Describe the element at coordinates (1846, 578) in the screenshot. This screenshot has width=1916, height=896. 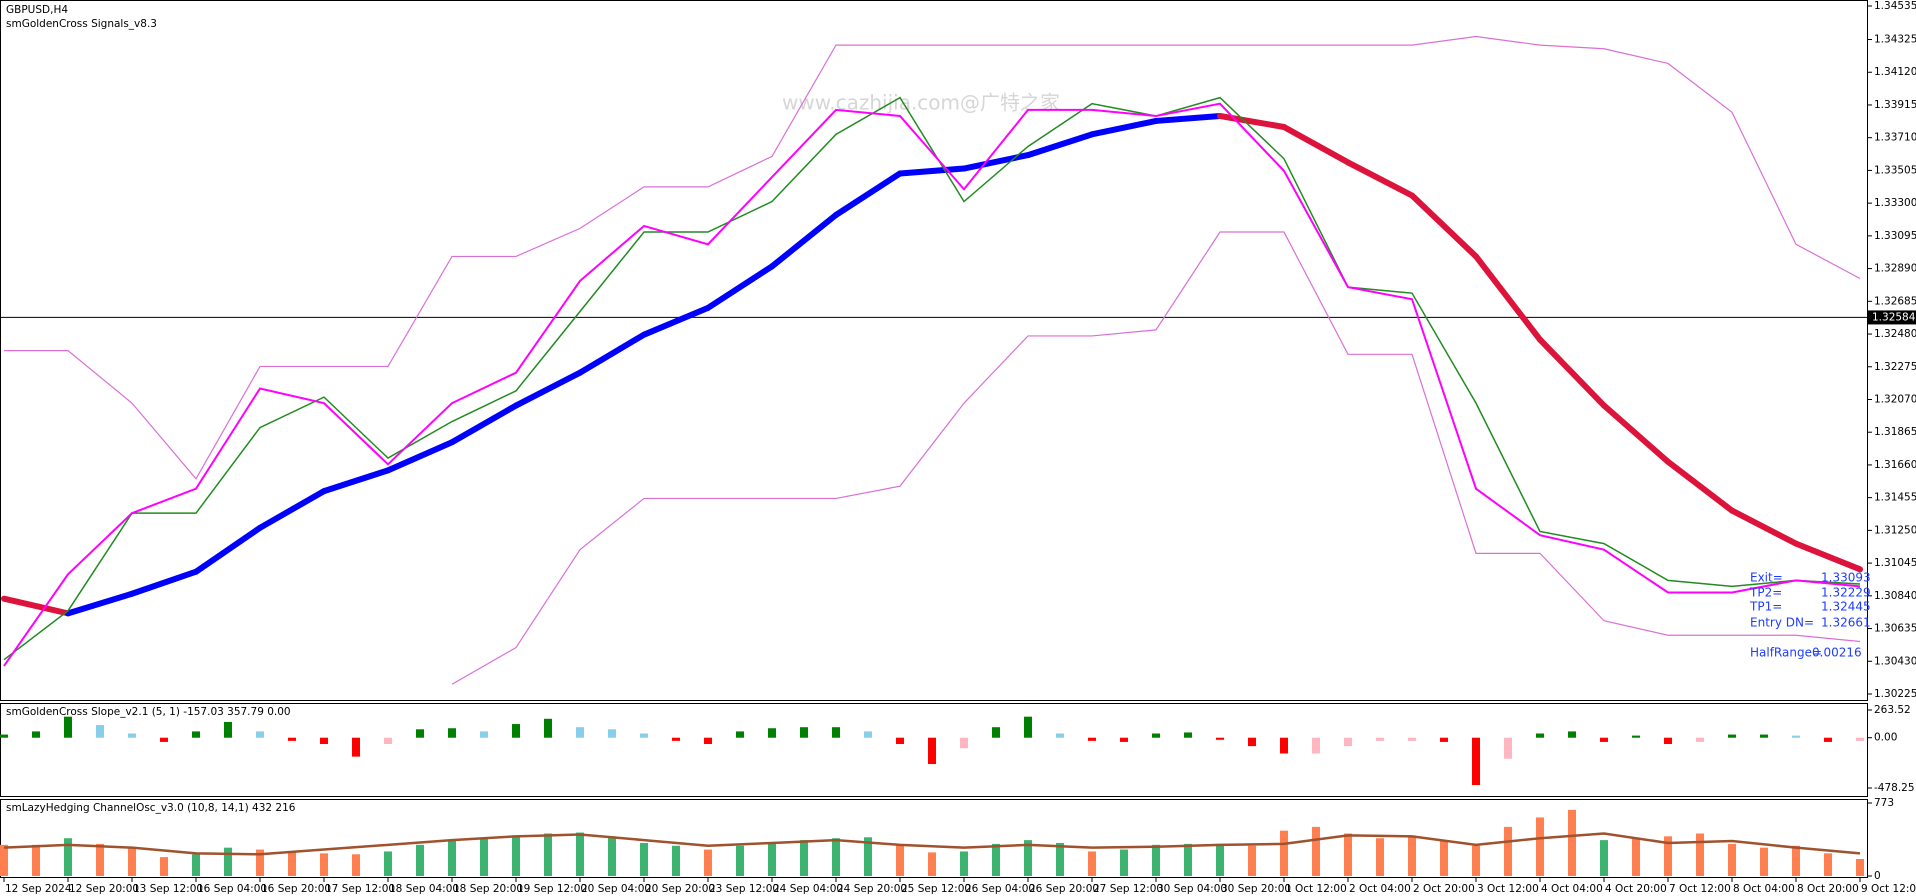
I see `info-value: 1.33093` at that location.